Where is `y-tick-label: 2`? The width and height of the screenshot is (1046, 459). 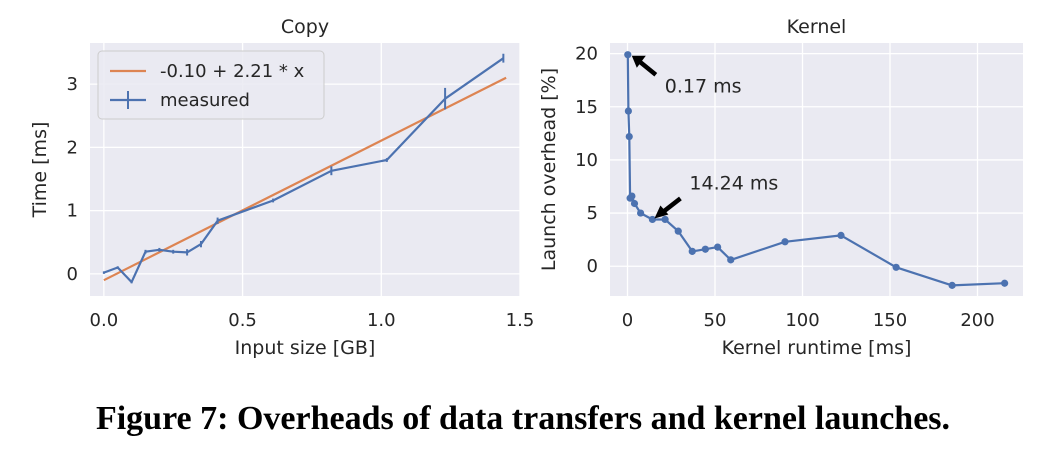 y-tick-label: 2 is located at coordinates (72, 147).